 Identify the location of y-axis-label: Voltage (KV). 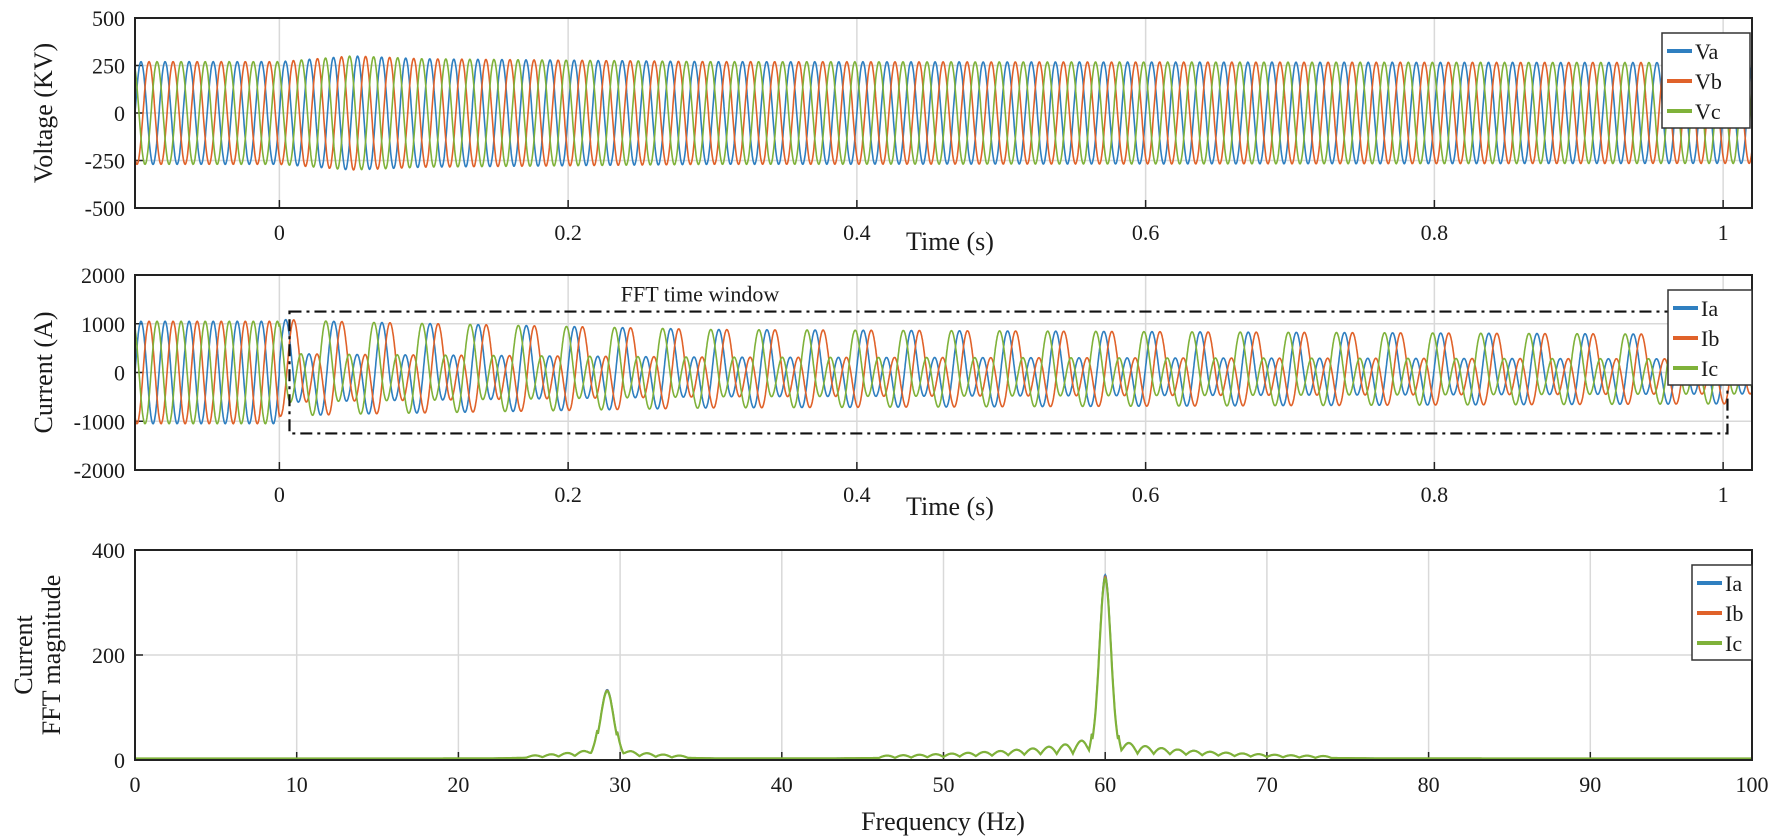
(43, 113).